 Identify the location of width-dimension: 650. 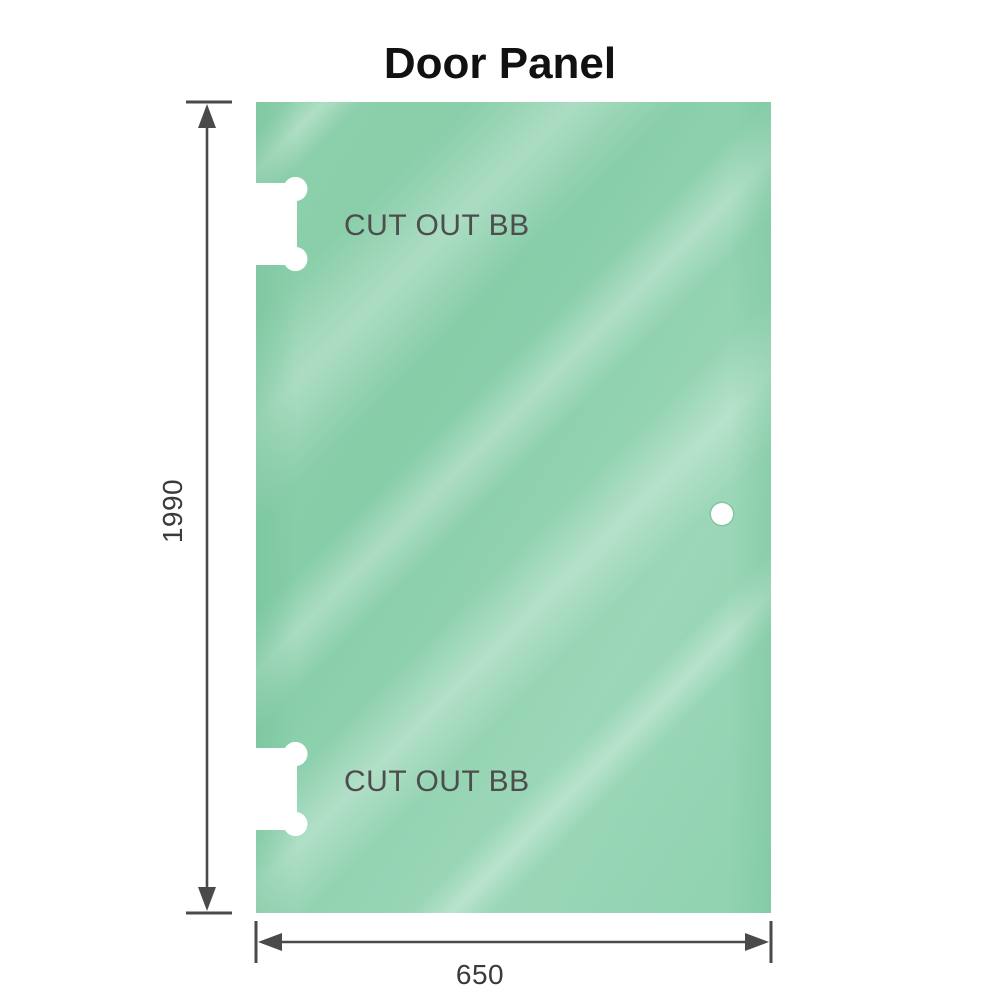
(513, 955).